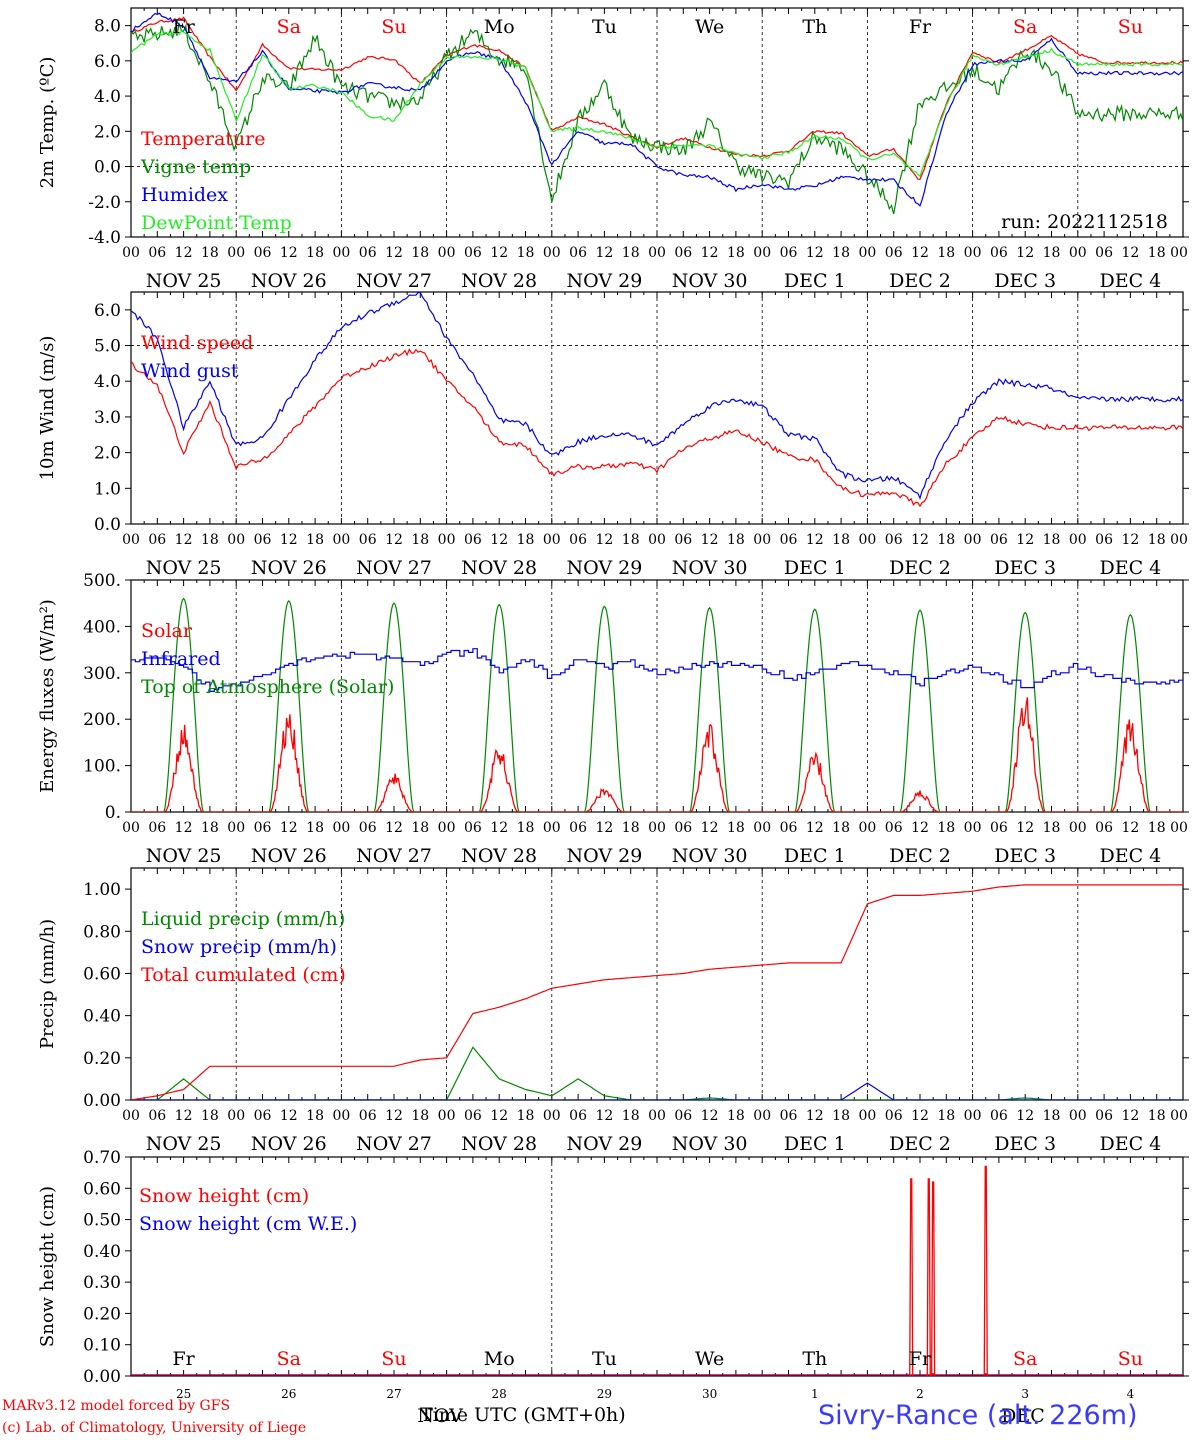 The image size is (1194, 1440). What do you see at coordinates (107, 454) in the screenshot?
I see `y-tick-label: 2.0` at bounding box center [107, 454].